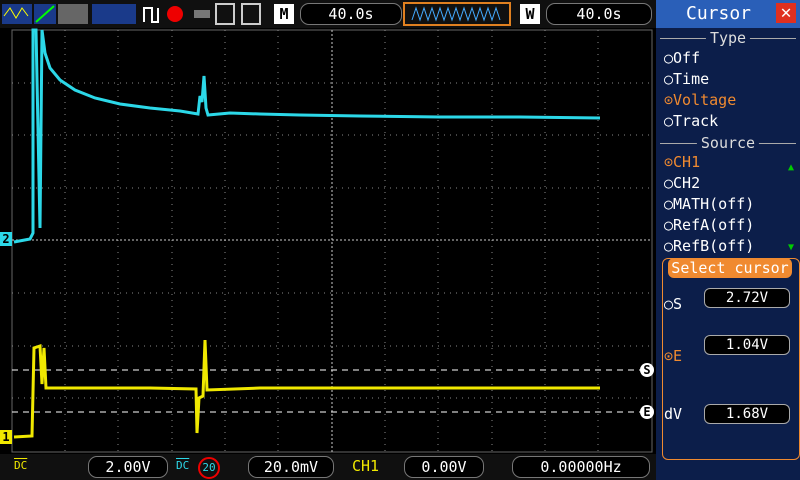 The height and width of the screenshot is (480, 800). What do you see at coordinates (714, 204) in the screenshot?
I see `source-option-text: MATH(off)` at bounding box center [714, 204].